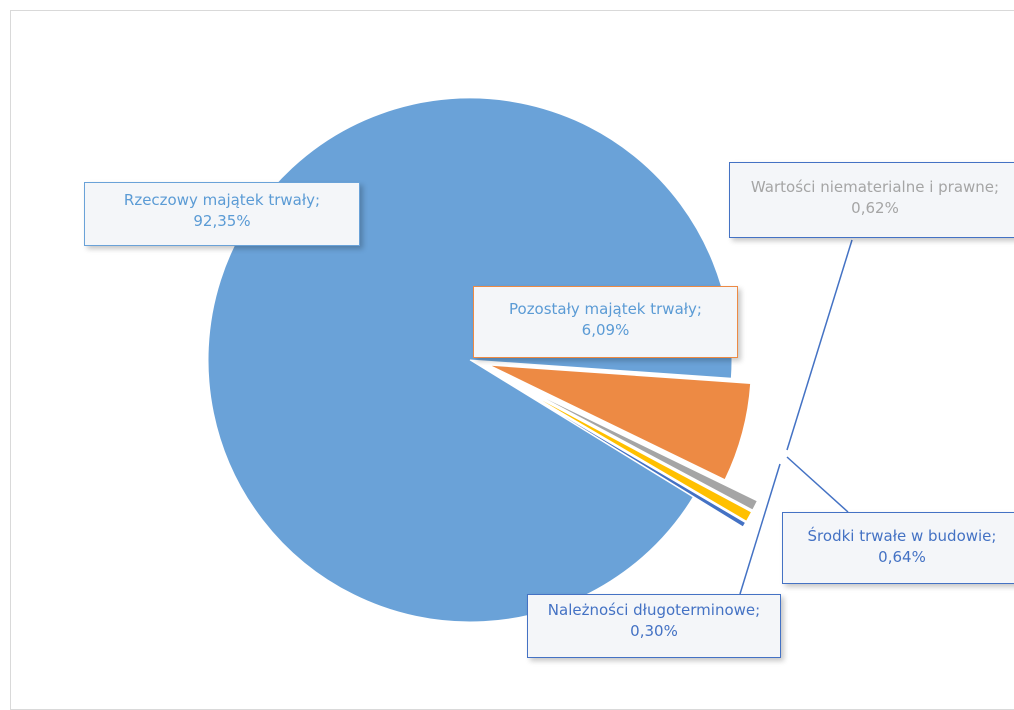 The height and width of the screenshot is (710, 1014). I want to click on callout-naleznosci: Należności długoterminowe; 0,30%, so click(654, 626).